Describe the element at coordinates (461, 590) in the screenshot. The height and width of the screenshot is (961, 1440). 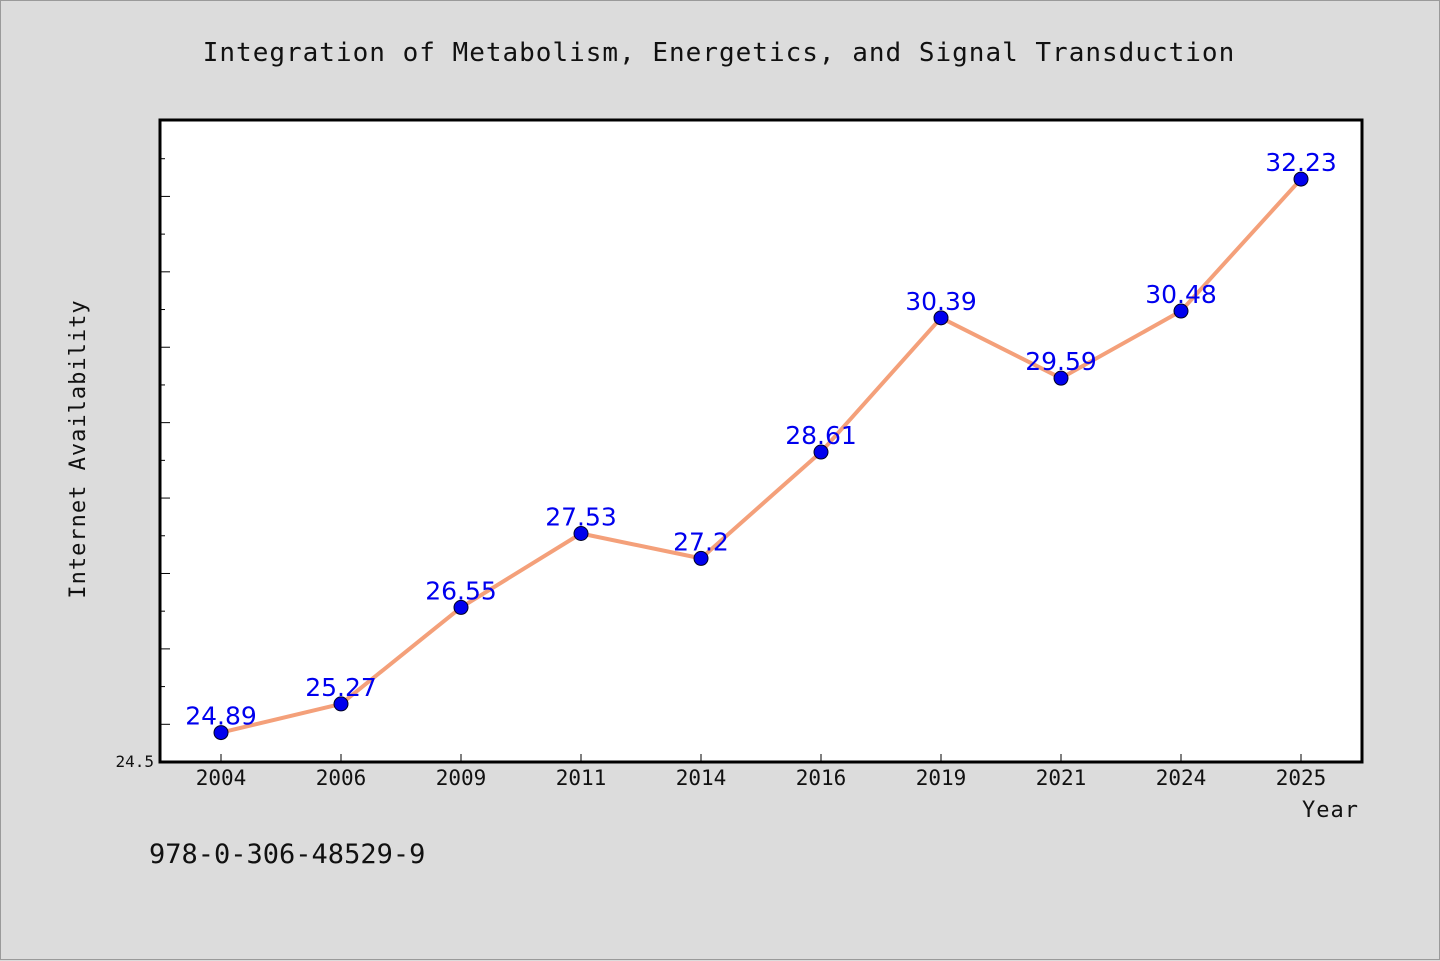
I see `data-label: 26.55` at that location.